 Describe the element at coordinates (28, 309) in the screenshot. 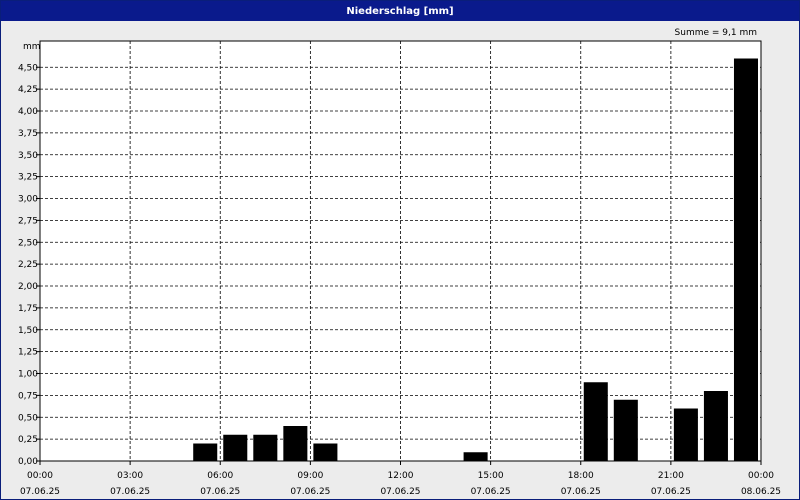

I see `y-tick-label: 1,75` at that location.